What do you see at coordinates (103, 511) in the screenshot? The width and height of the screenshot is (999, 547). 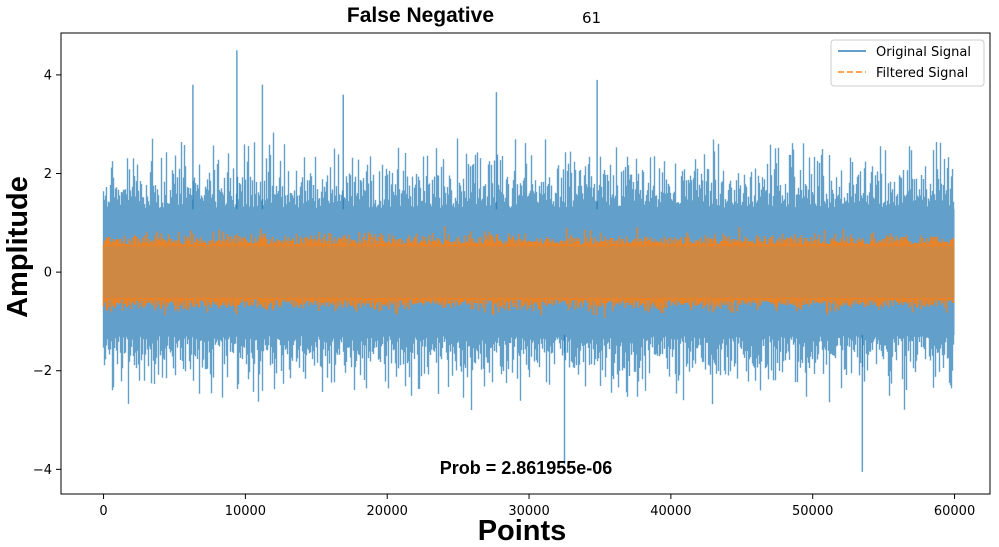 I see `x-tick-label: 0` at bounding box center [103, 511].